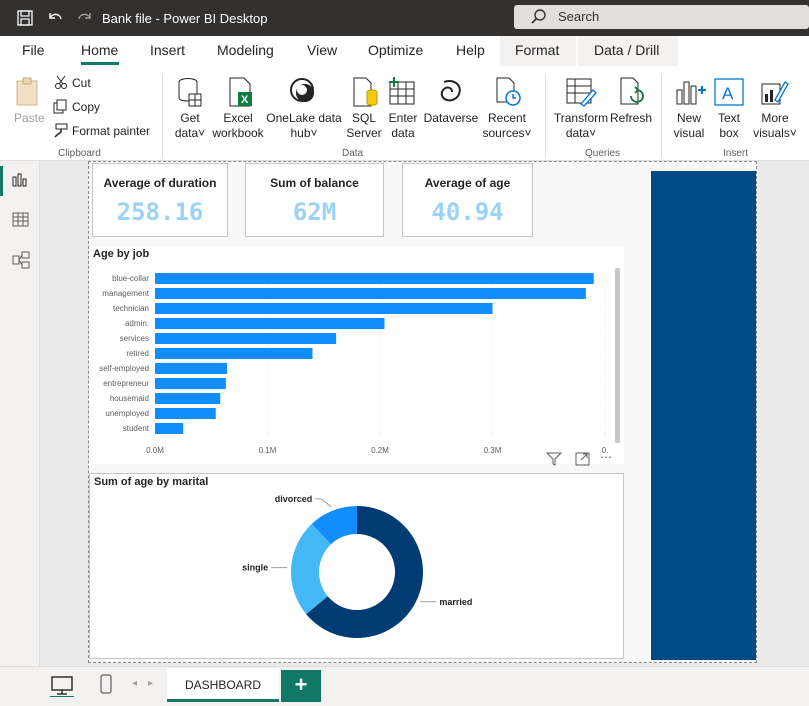  What do you see at coordinates (304, 92) in the screenshot?
I see `onelake-icon` at bounding box center [304, 92].